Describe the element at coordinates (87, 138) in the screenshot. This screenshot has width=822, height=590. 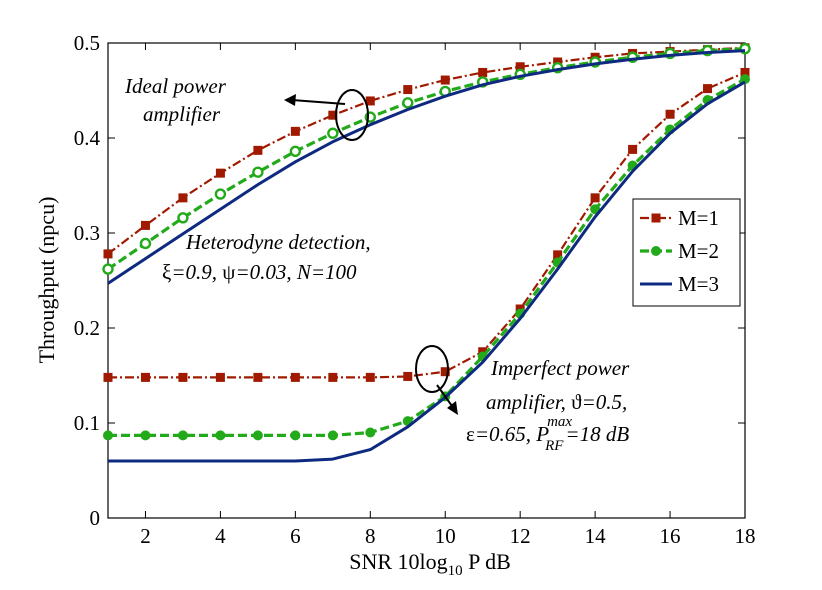
I see `y-tick-label-4: 0.4` at that location.